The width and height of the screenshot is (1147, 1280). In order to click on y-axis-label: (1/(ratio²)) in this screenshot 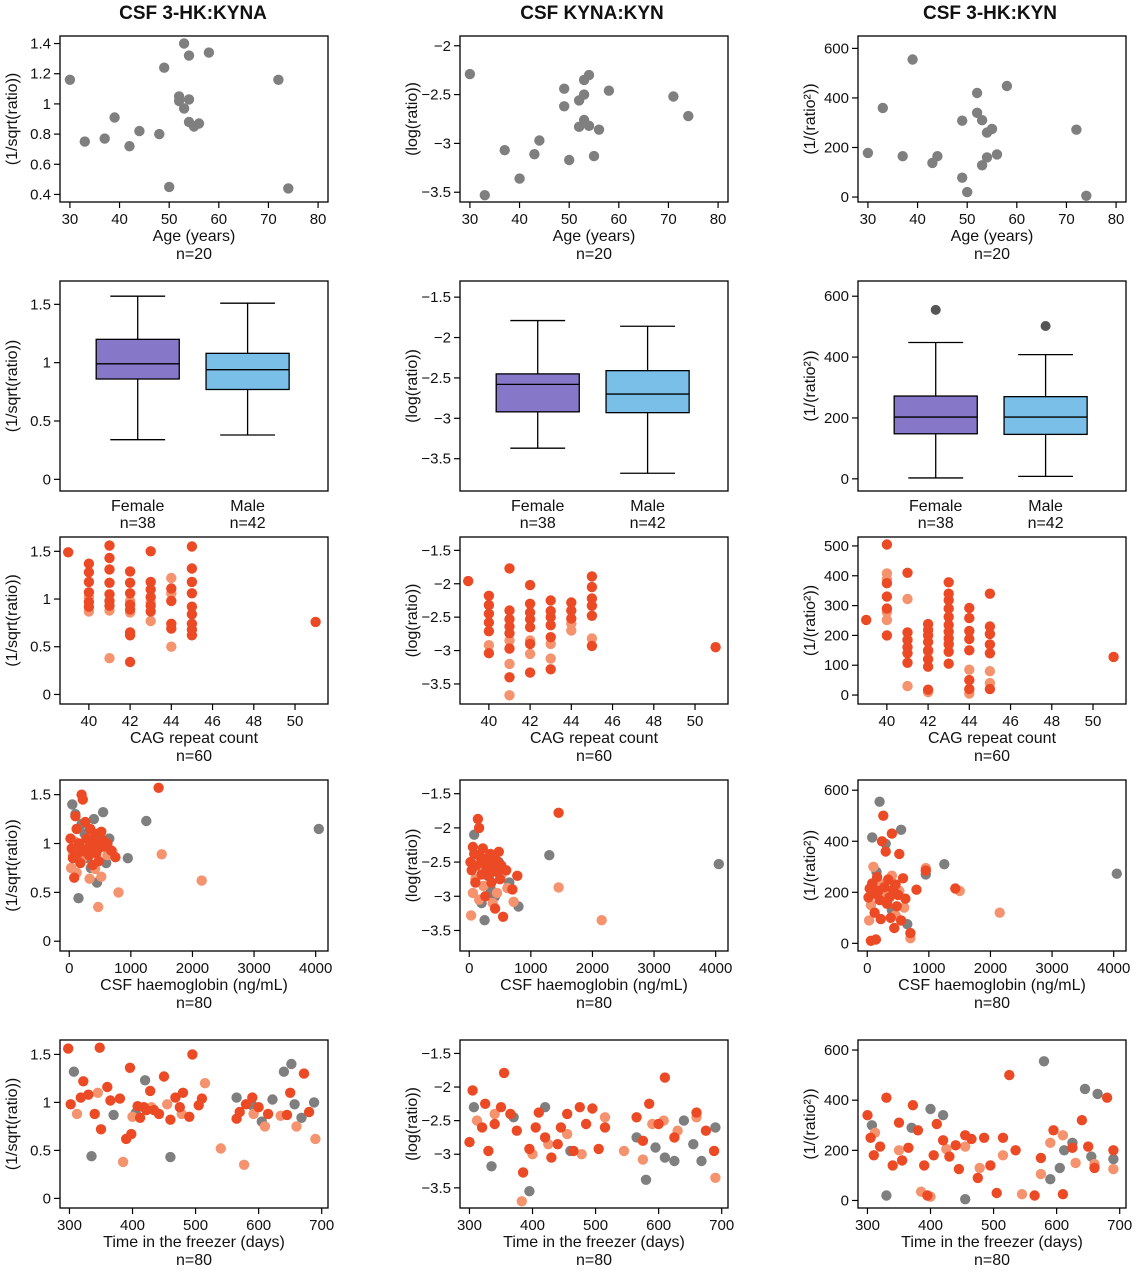, I will do `click(810, 118)`.